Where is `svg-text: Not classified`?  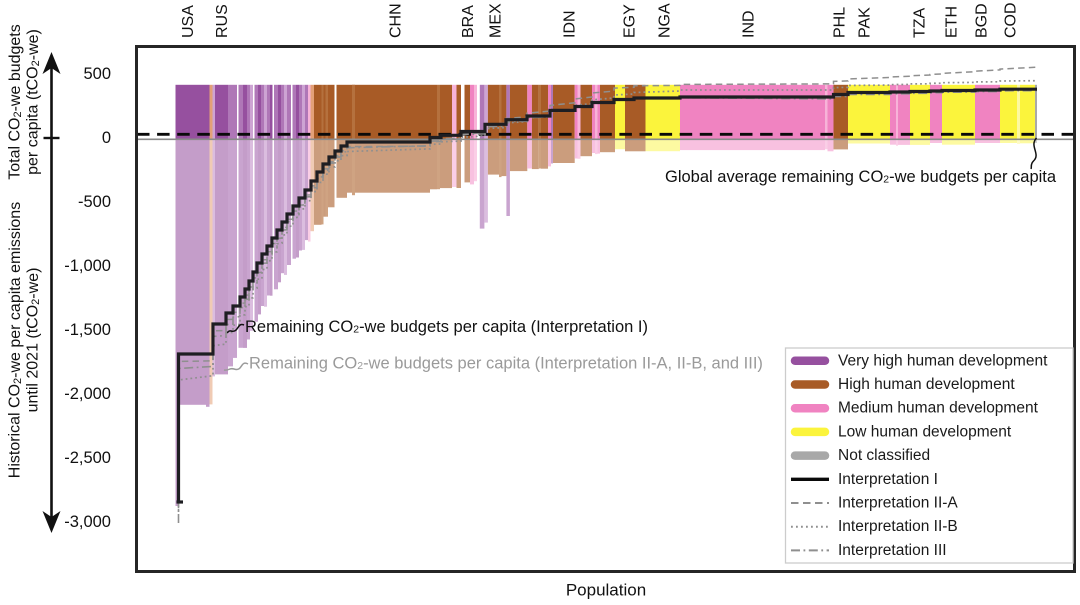 svg-text: Not classified is located at coordinates (884, 455).